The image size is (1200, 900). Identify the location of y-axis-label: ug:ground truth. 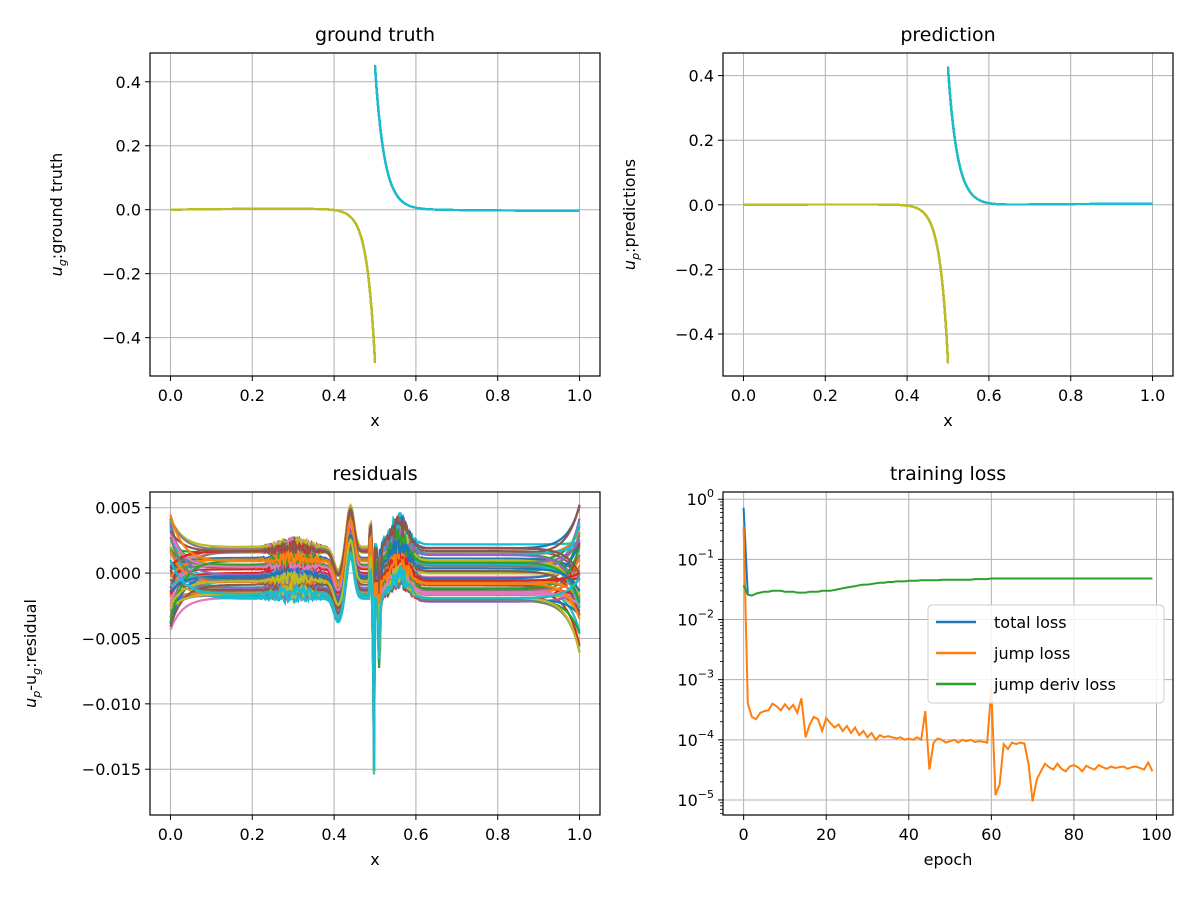
(58, 215).